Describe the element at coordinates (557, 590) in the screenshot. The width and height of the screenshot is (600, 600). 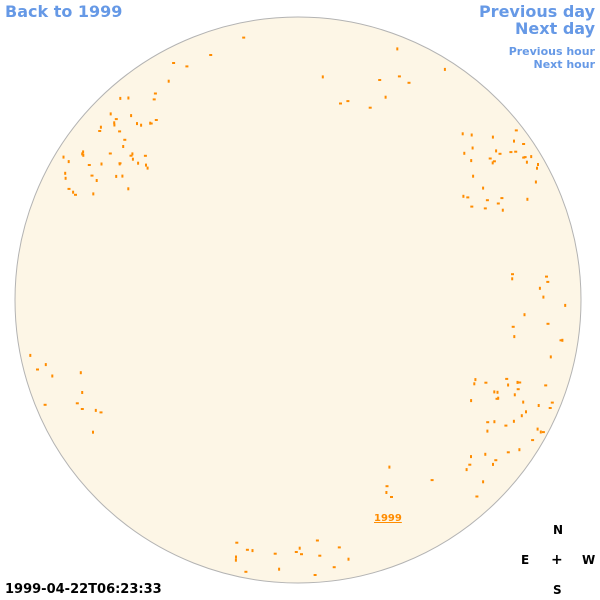
I see `compass-south-label: S` at that location.